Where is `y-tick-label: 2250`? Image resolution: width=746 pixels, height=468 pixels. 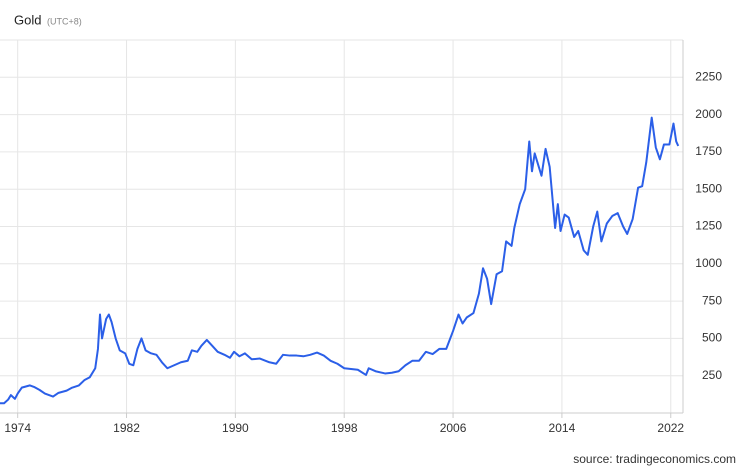
y-tick-label: 2250 is located at coordinates (708, 76).